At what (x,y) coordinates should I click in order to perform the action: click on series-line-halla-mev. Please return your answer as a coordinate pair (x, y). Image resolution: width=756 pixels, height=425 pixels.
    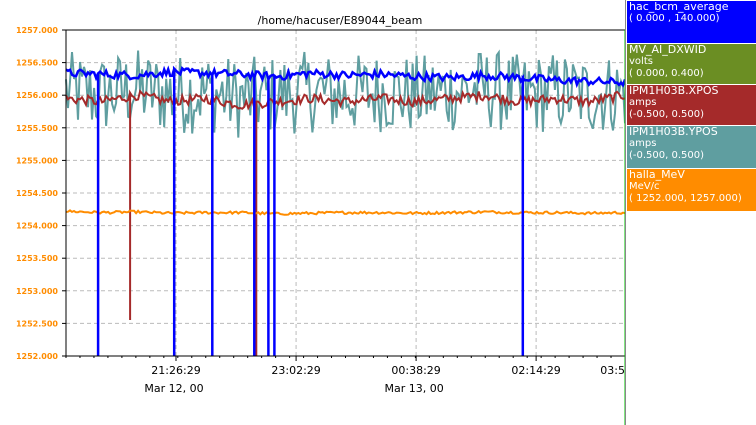
    Looking at the image, I should click on (345, 212).